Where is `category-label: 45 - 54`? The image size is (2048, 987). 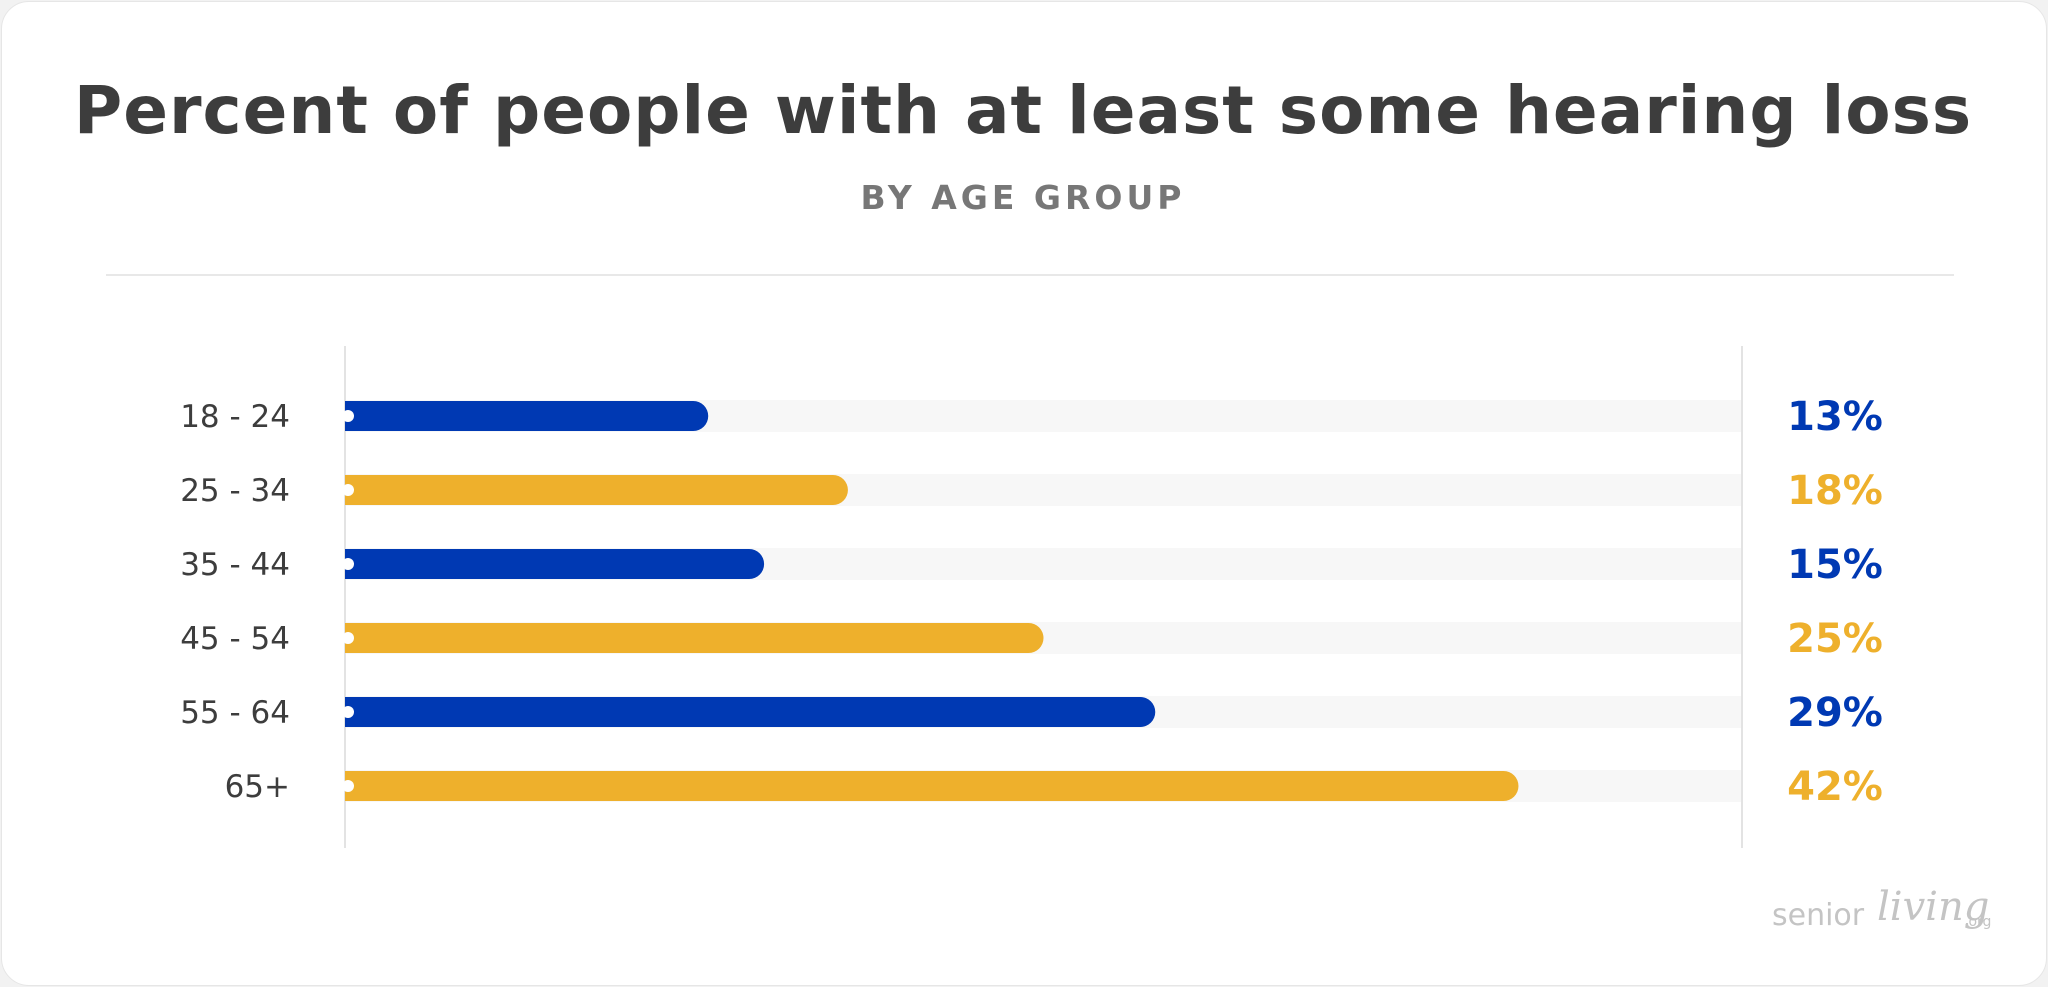 category-label: 45 - 54 is located at coordinates (235, 639).